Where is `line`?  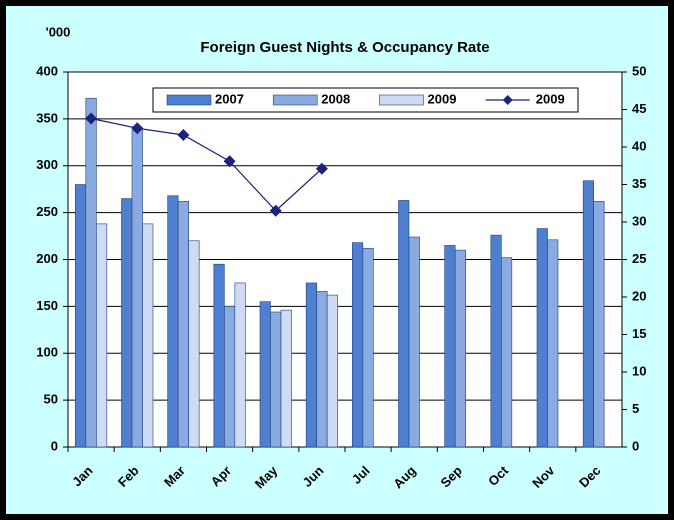 line is located at coordinates (206, 164).